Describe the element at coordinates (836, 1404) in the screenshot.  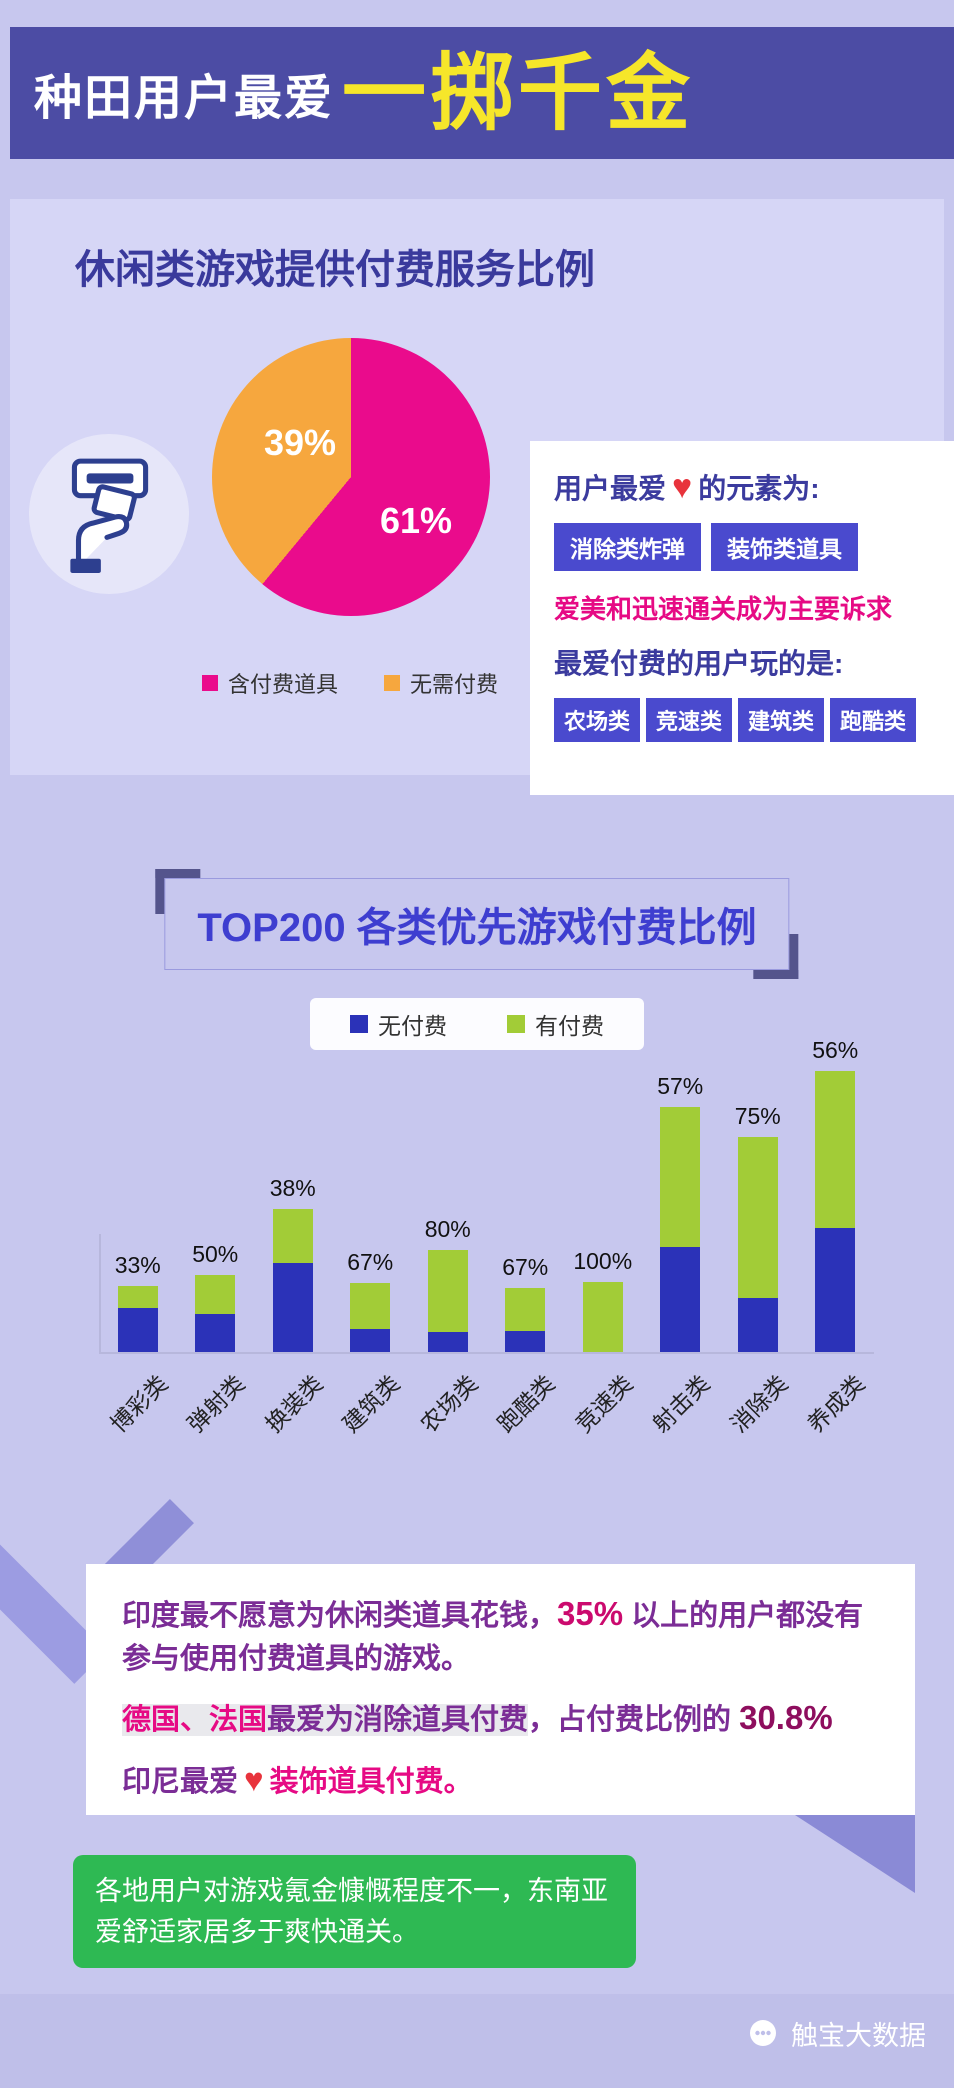
I see `bar-category-label: 养成类` at that location.